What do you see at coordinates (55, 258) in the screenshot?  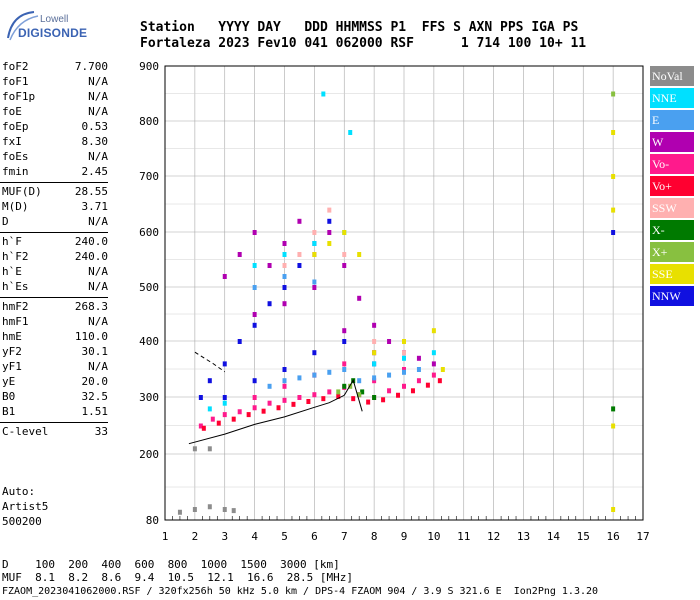 I see `param-row-hf2: h`F2 240.0` at bounding box center [55, 258].